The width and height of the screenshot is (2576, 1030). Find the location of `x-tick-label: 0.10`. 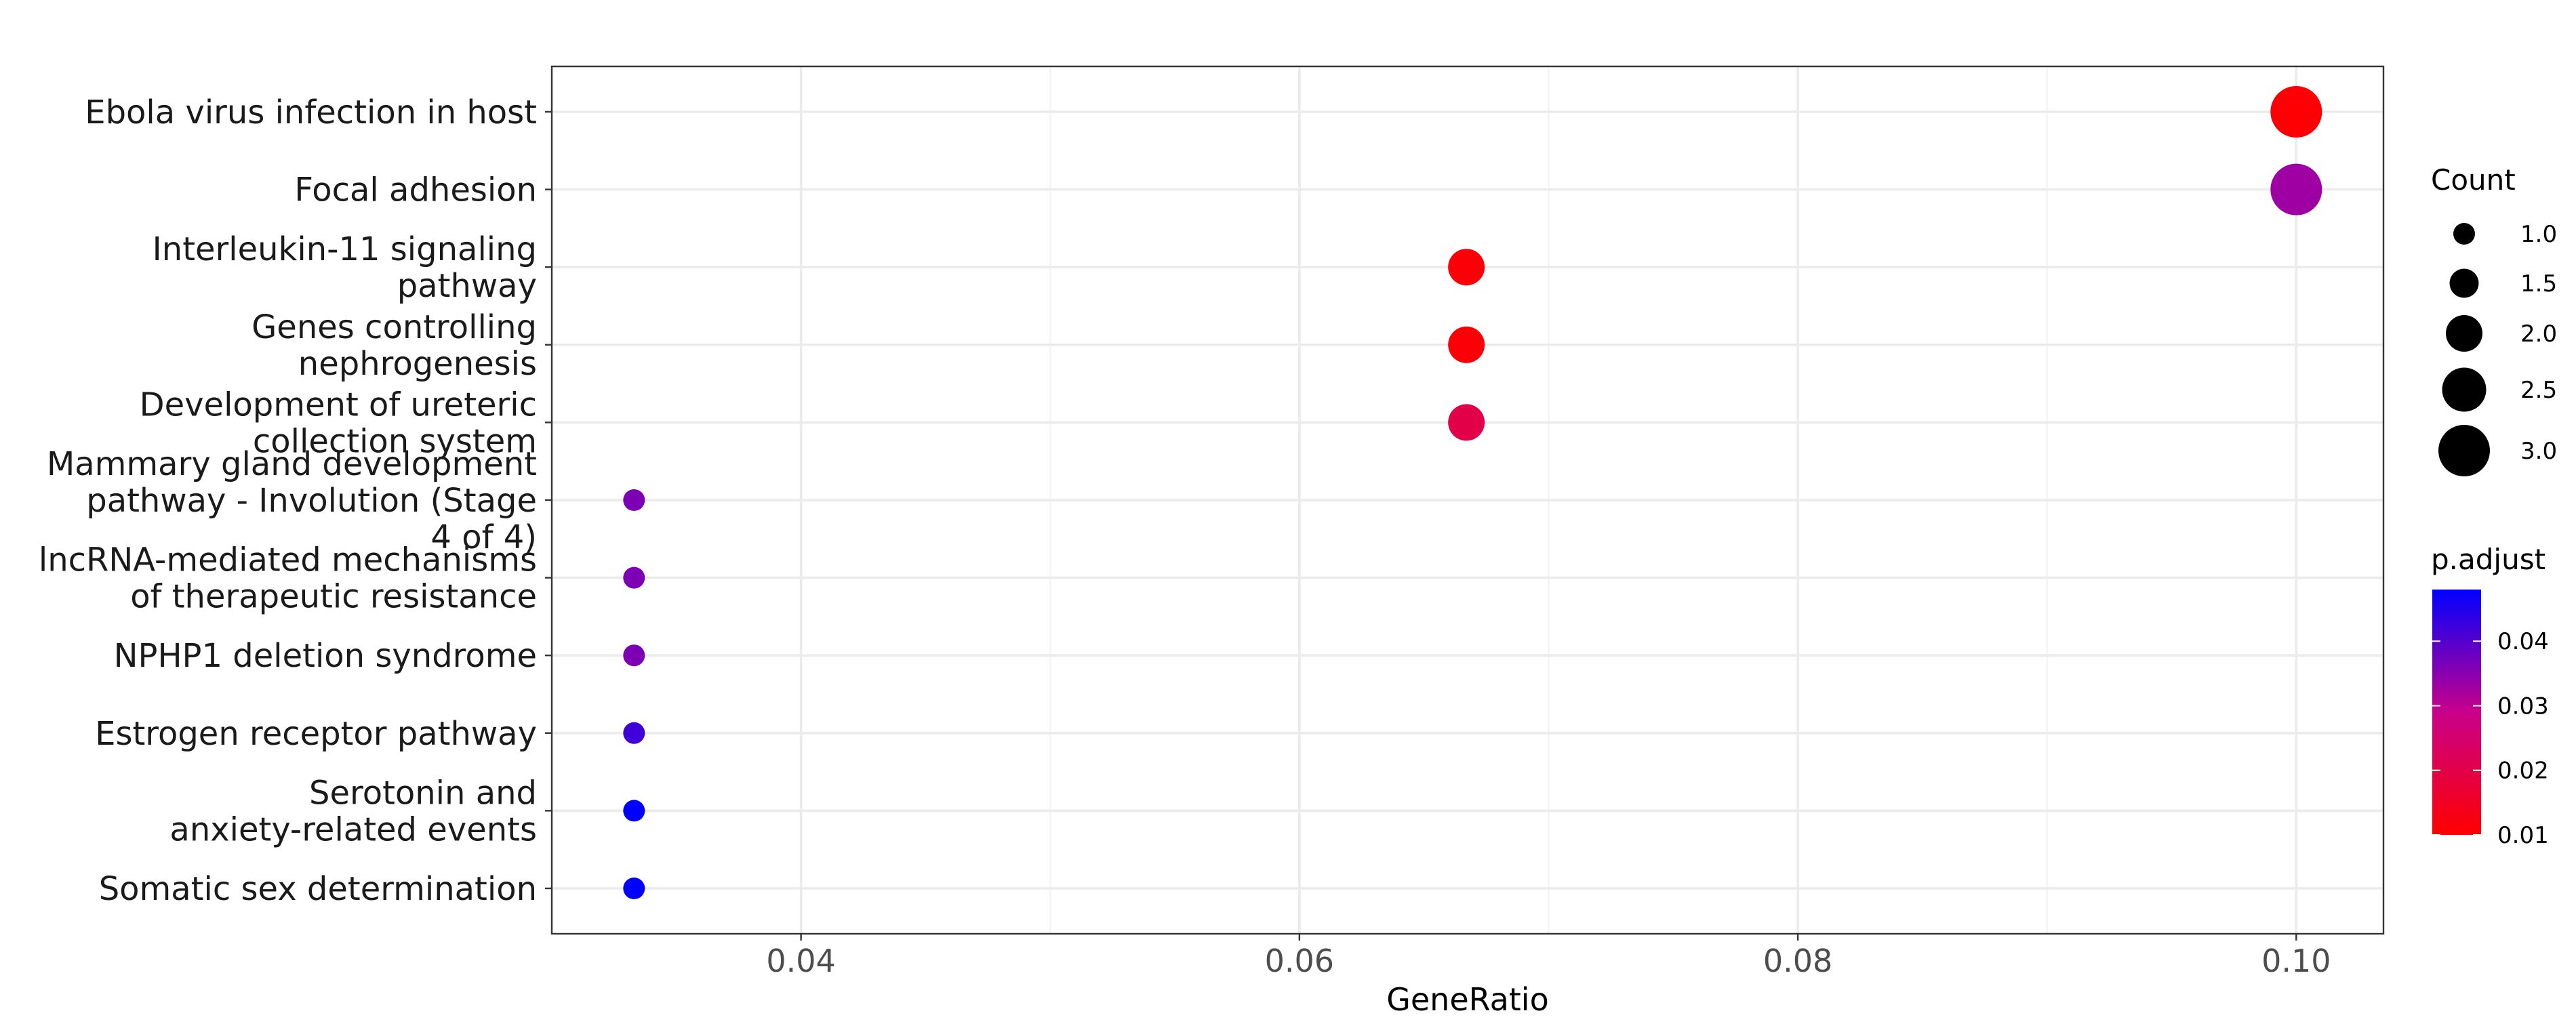

x-tick-label: 0.10 is located at coordinates (2296, 961).